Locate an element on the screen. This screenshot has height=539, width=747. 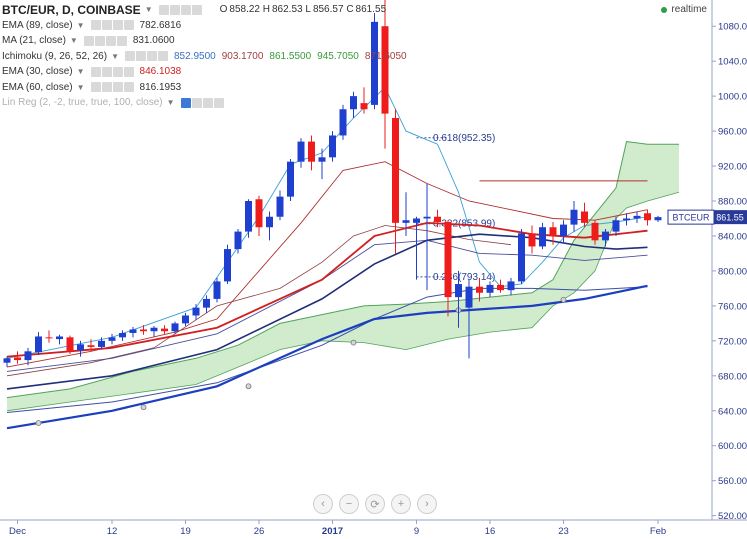
price-tag is located at coordinates (730, 217).